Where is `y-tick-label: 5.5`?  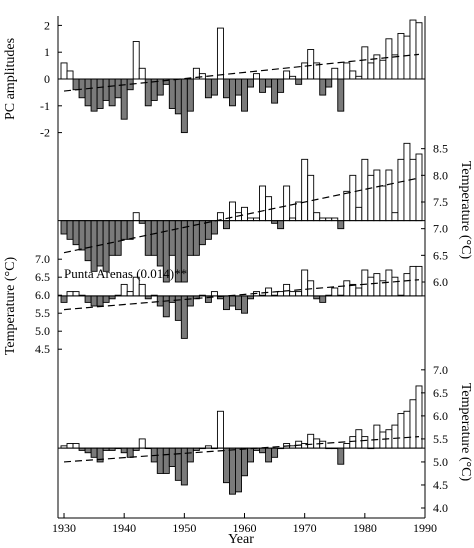 y-tick-label: 5.5 is located at coordinates (440, 439).